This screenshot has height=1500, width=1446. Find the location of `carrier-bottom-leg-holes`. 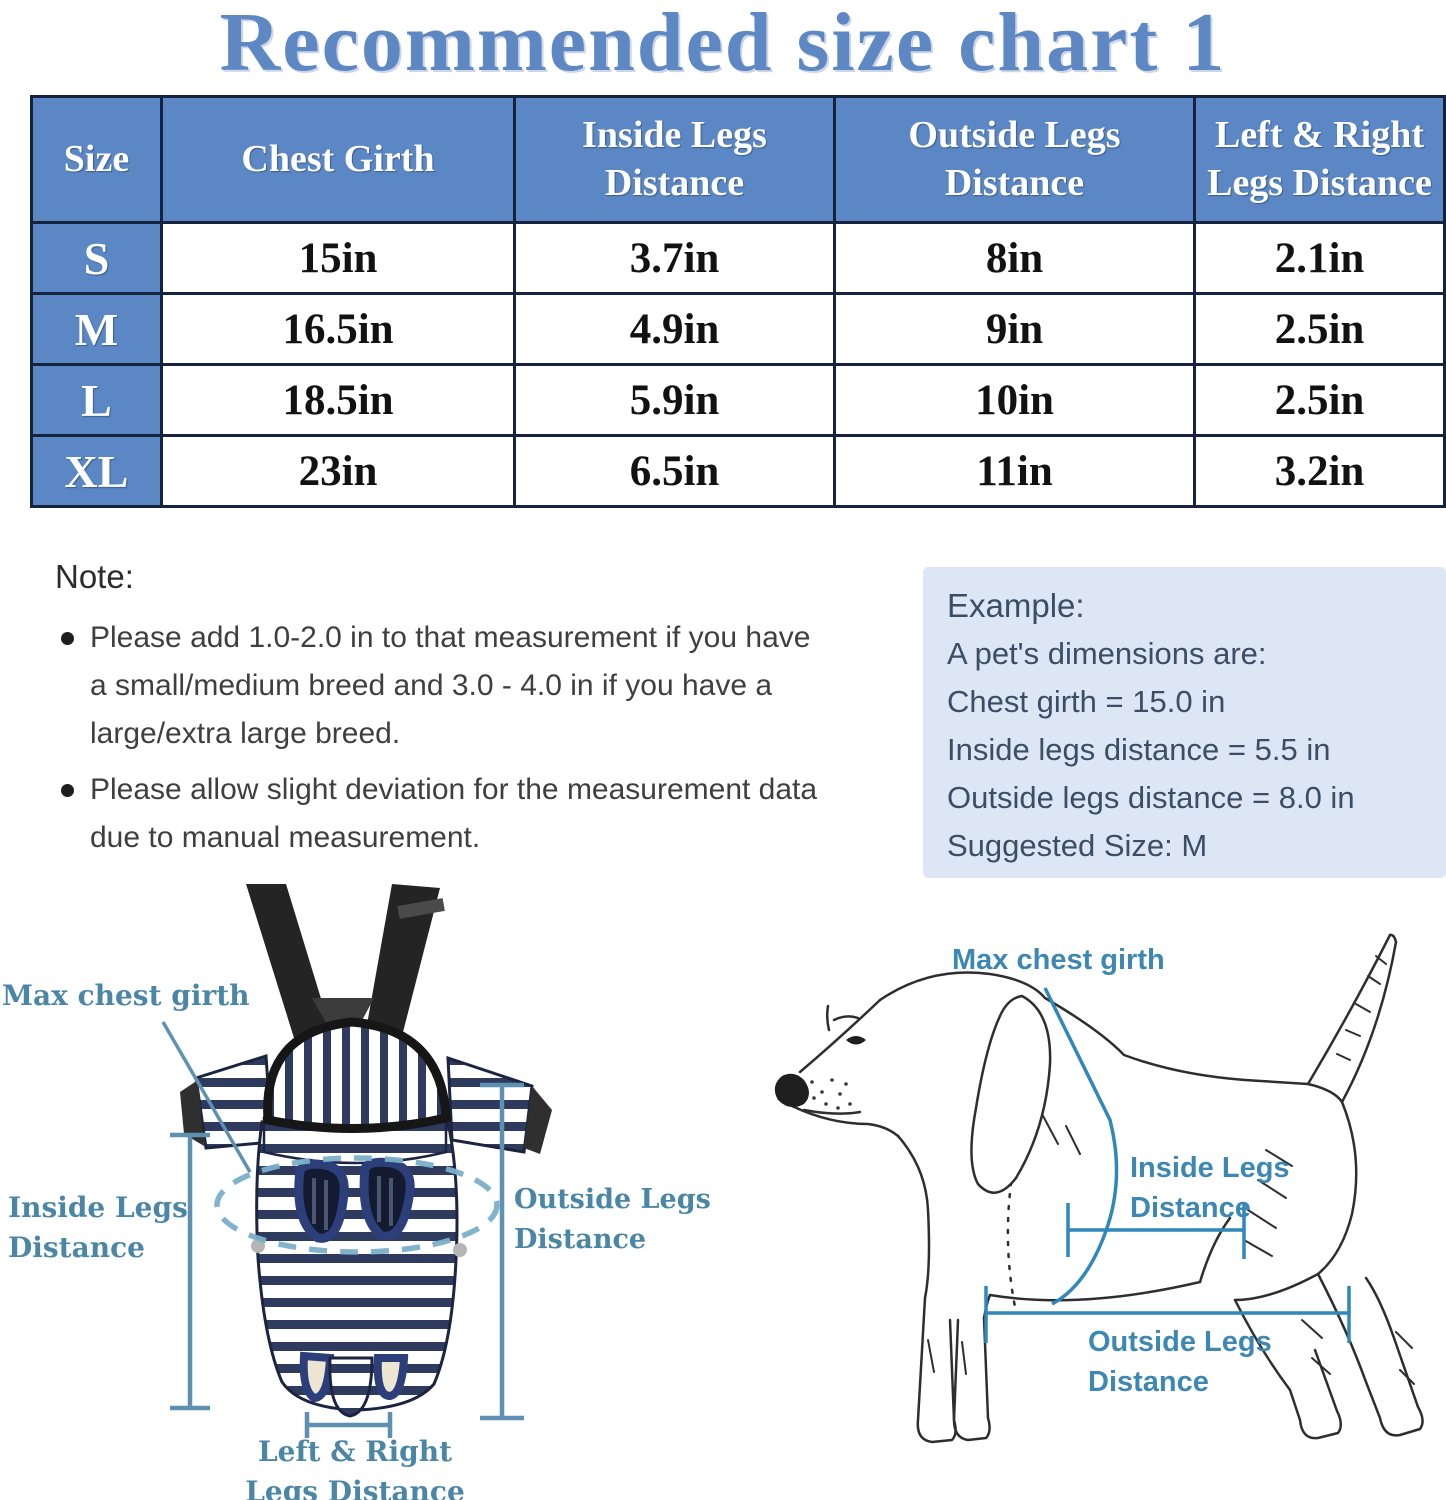

carrier-bottom-leg-holes is located at coordinates (354, 1384).